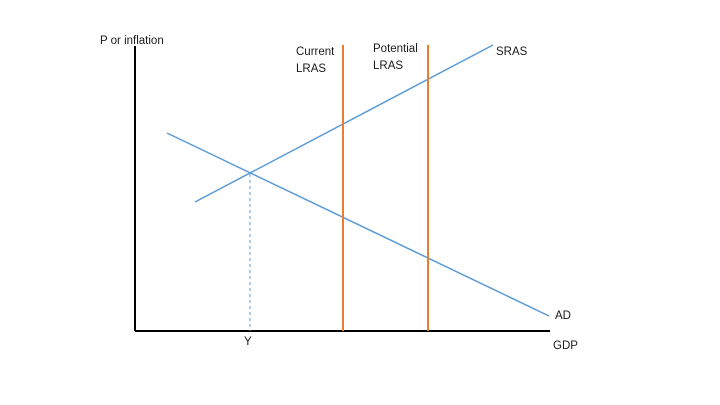  What do you see at coordinates (315, 52) in the screenshot?
I see `current-lras-label-line1: Current` at bounding box center [315, 52].